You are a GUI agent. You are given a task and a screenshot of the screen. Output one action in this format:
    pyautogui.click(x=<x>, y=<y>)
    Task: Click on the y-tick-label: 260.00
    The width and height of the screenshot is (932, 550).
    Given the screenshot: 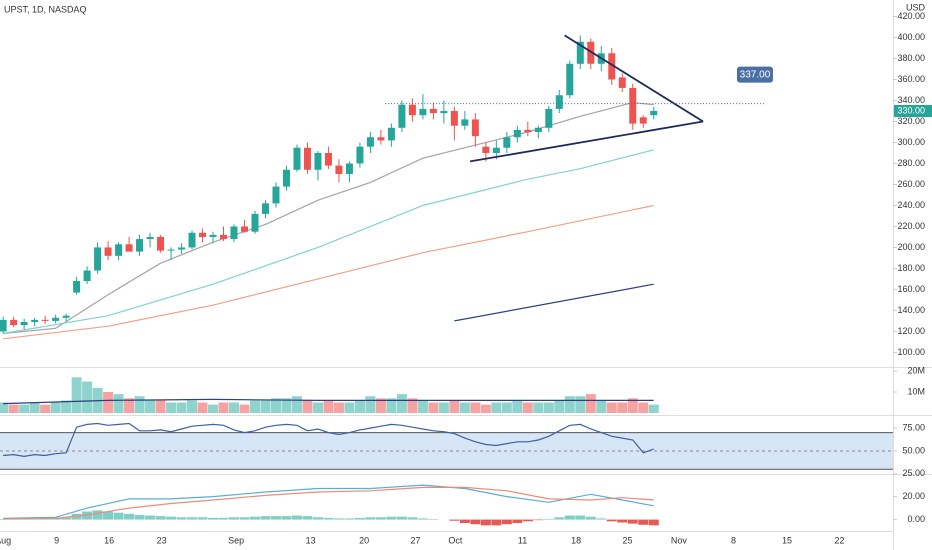 What is the action you would take?
    pyautogui.click(x=911, y=184)
    